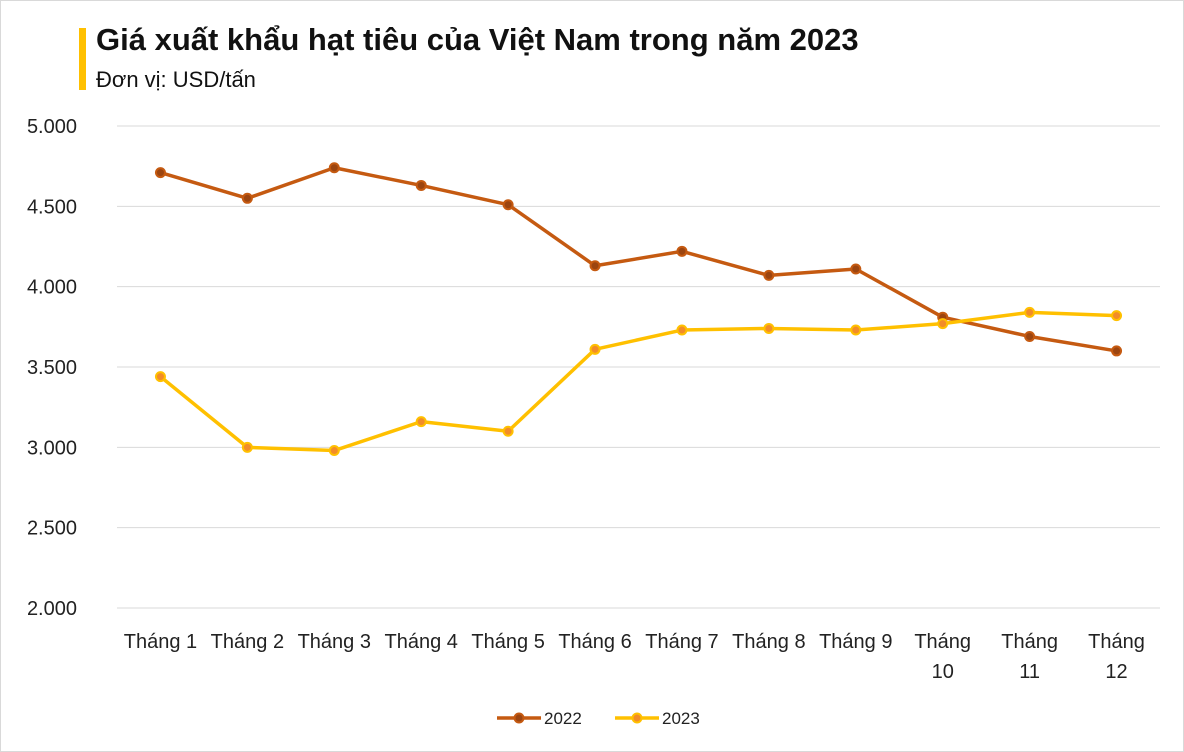 The height and width of the screenshot is (752, 1184). I want to click on legend-label: 2023, so click(681, 718).